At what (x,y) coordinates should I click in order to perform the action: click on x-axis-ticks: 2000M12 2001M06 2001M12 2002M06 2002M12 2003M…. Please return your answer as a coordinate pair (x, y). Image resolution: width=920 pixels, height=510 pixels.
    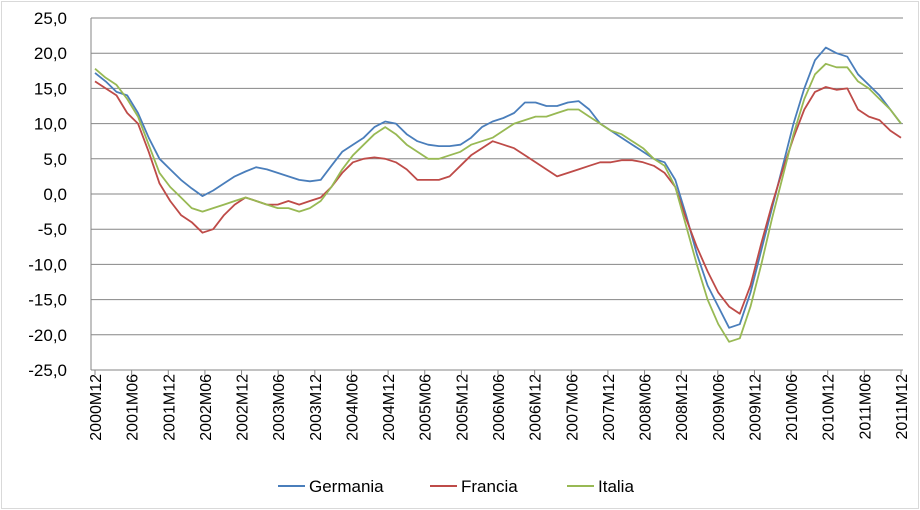
    Looking at the image, I should click on (499, 405).